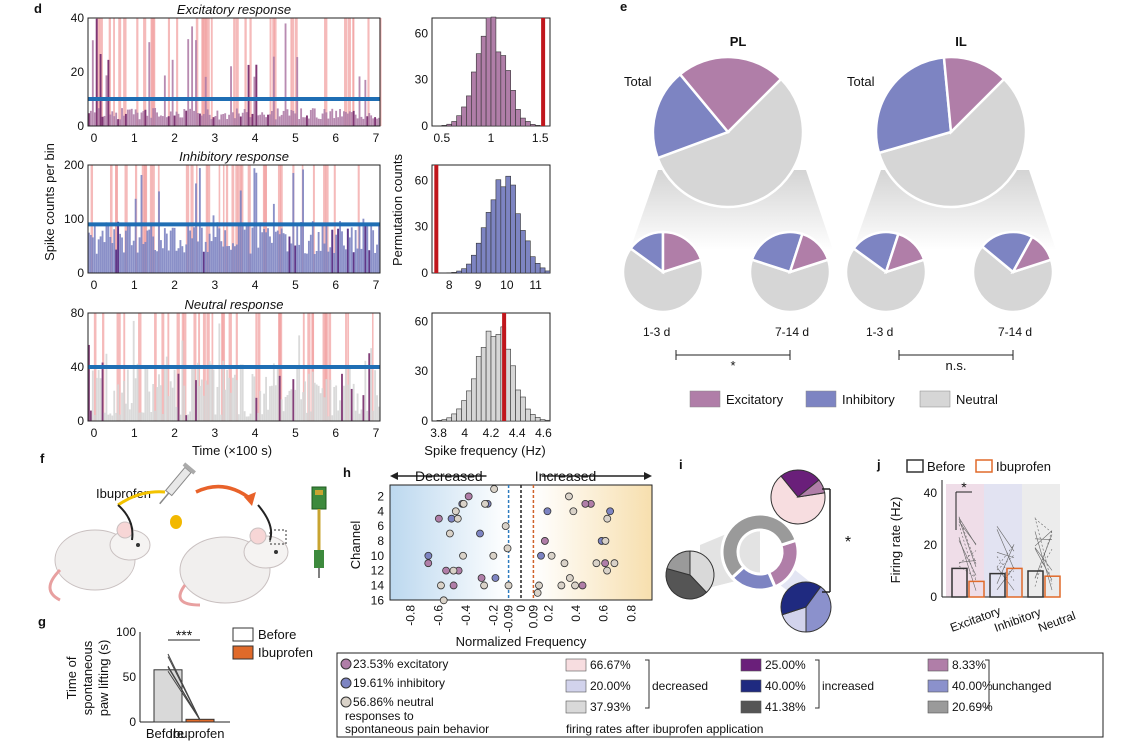 Image resolution: width=1144 pixels, height=750 pixels. What do you see at coordinates (961, 41) in the screenshot?
I see `group-title: IL` at bounding box center [961, 41].